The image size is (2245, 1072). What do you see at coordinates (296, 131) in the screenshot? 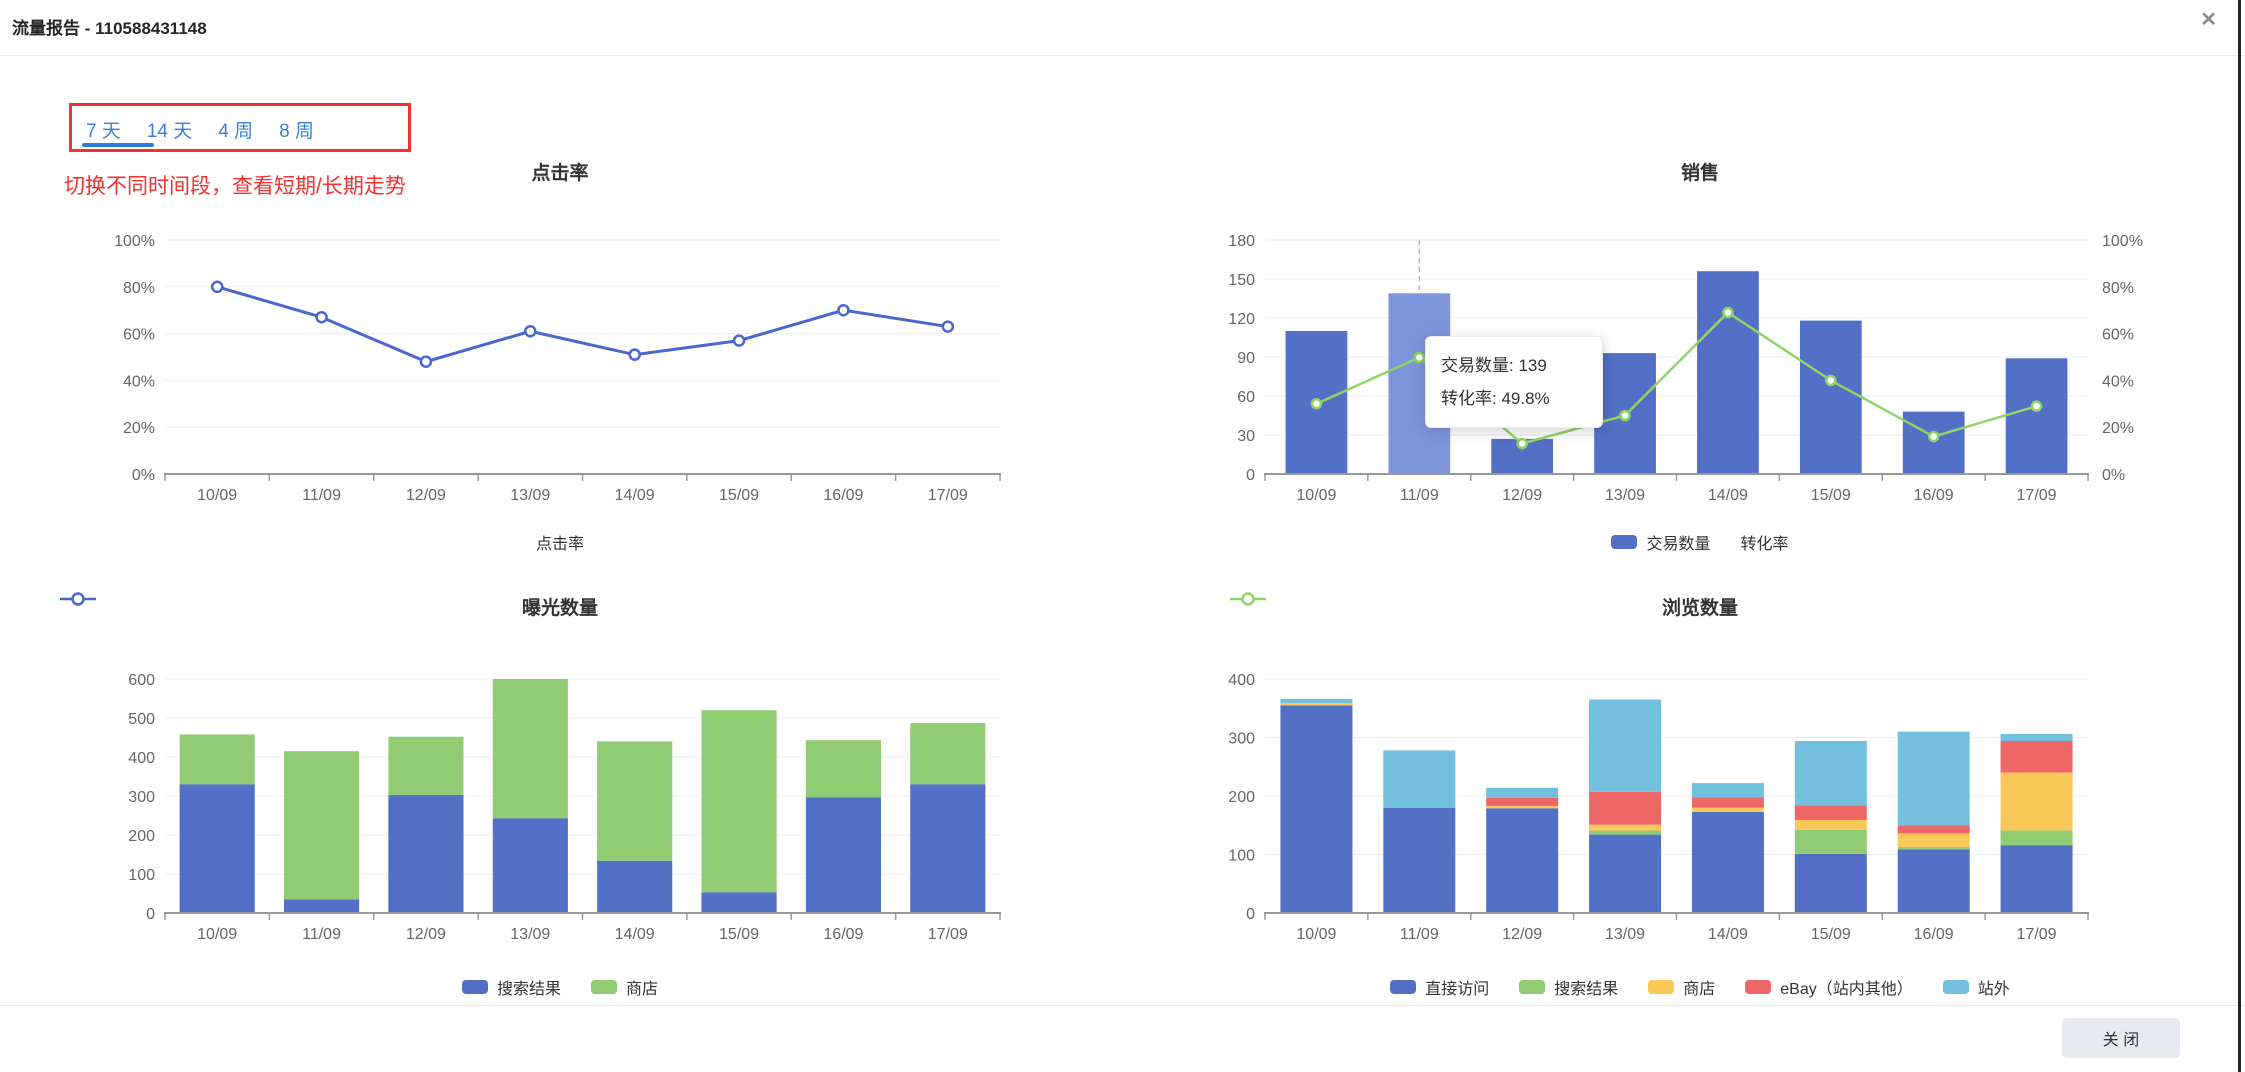
I see `tab-8-weeks: 8 周` at bounding box center [296, 131].